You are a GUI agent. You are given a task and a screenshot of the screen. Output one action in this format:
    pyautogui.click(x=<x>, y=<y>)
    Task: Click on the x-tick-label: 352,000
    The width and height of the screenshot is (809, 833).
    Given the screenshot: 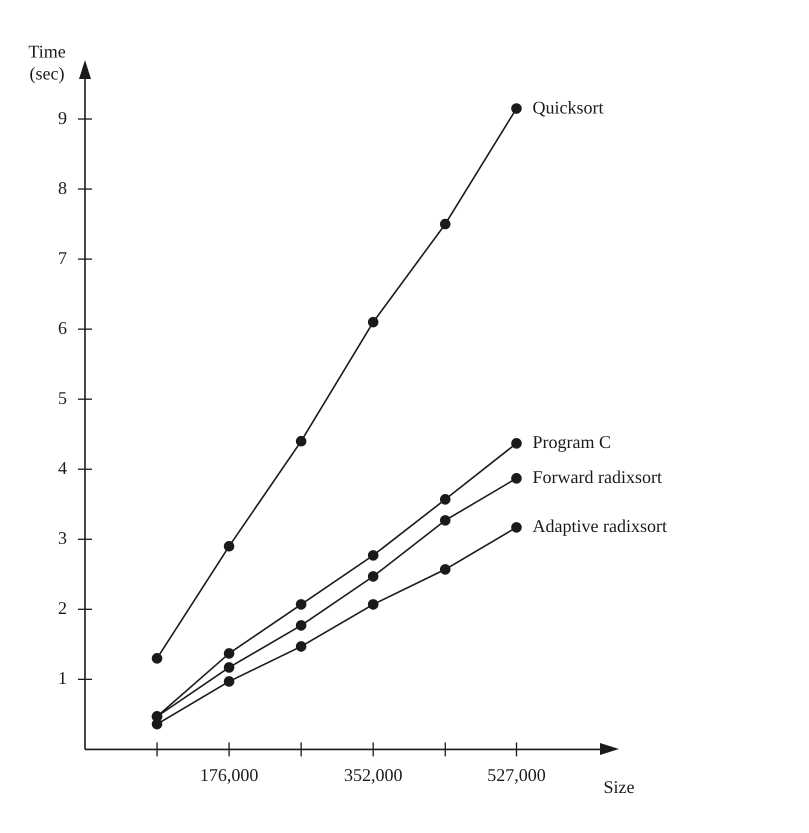 What is the action you would take?
    pyautogui.click(x=373, y=774)
    